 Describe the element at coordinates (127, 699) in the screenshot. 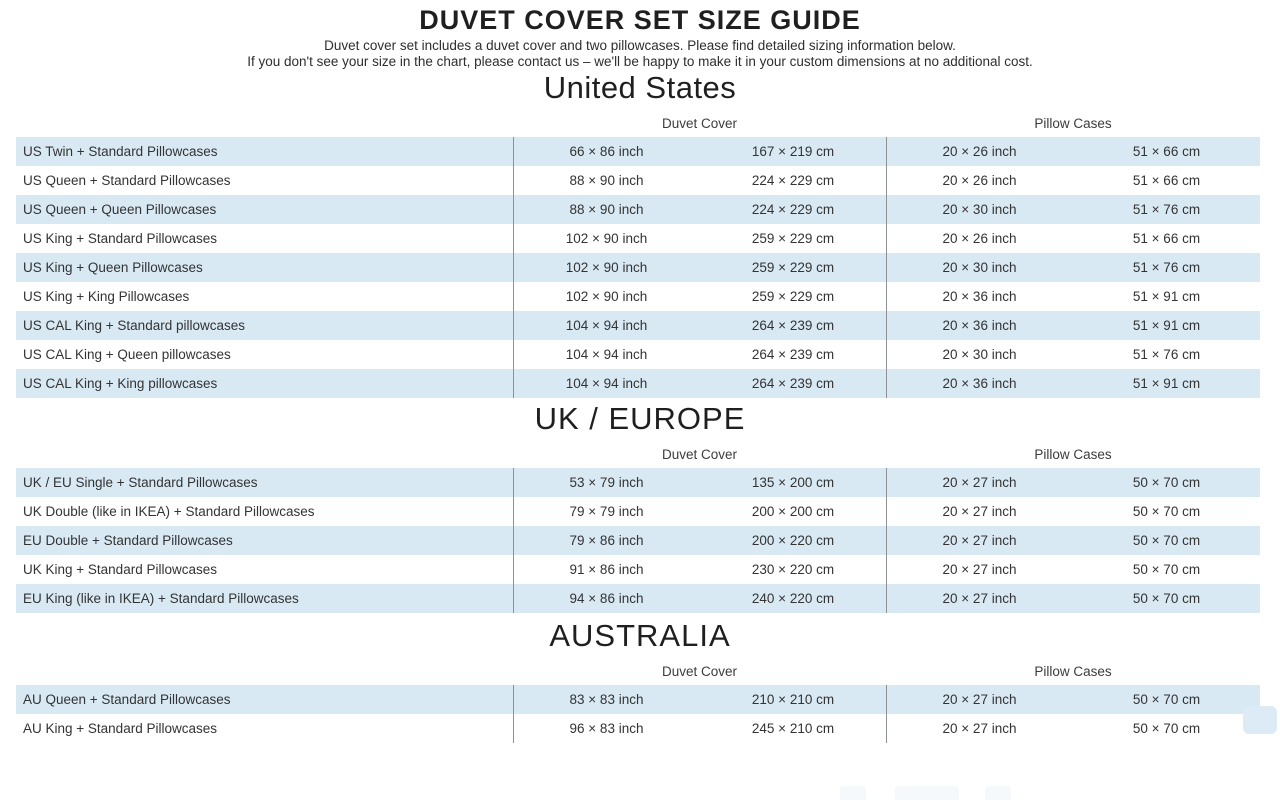

I see `row-label: AU Queen + Standard Pillowcases` at that location.